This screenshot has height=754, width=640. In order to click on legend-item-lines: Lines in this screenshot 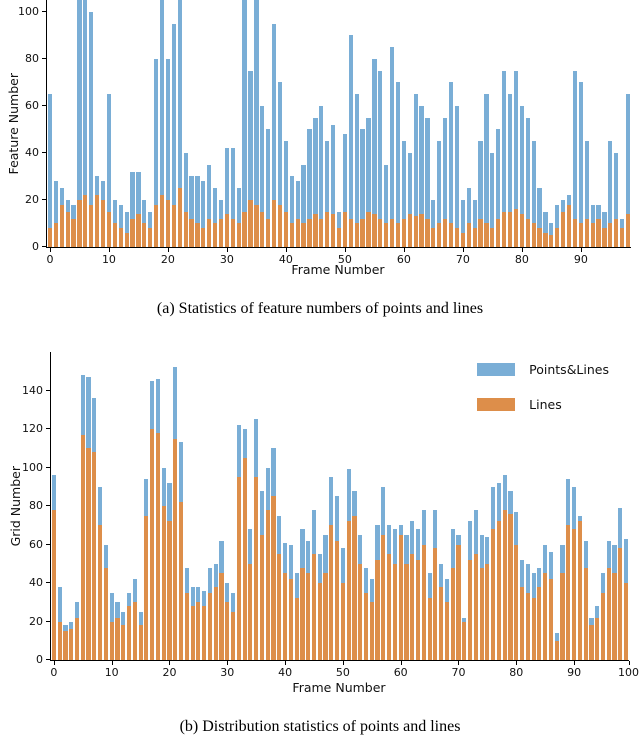, I will do `click(543, 404)`.